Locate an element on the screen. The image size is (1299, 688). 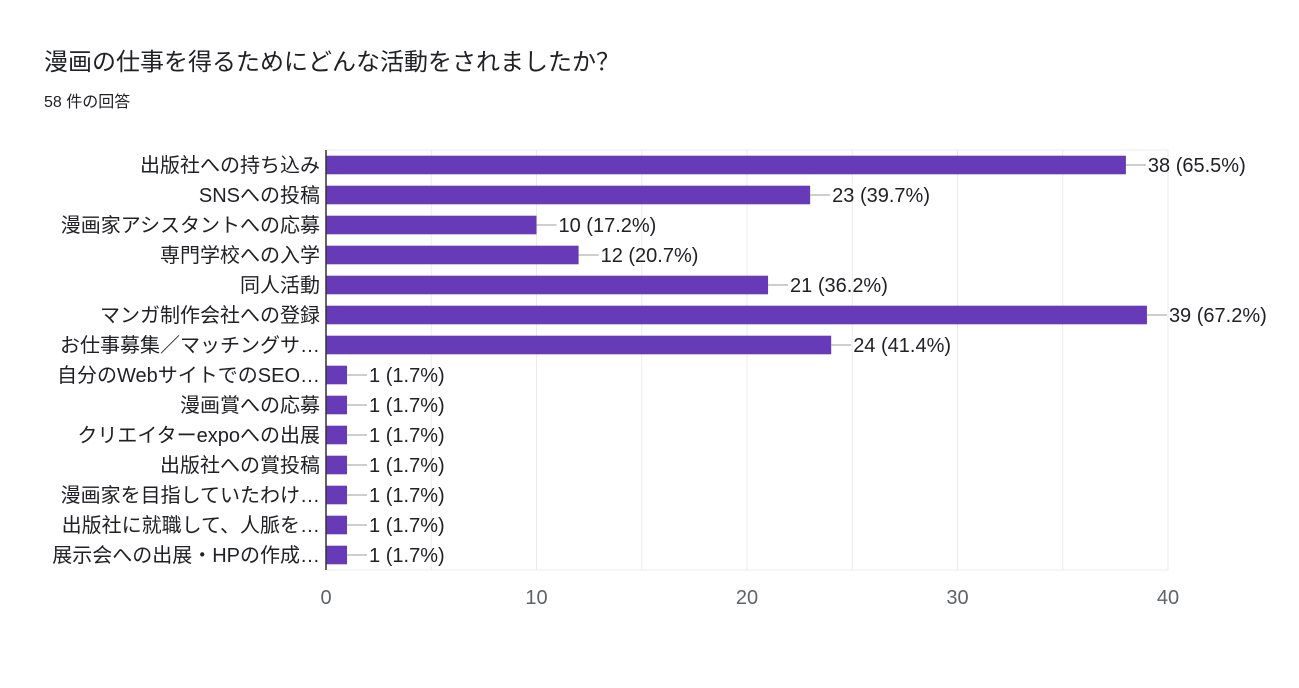
data-label: 21 (36.2%) is located at coordinates (839, 286).